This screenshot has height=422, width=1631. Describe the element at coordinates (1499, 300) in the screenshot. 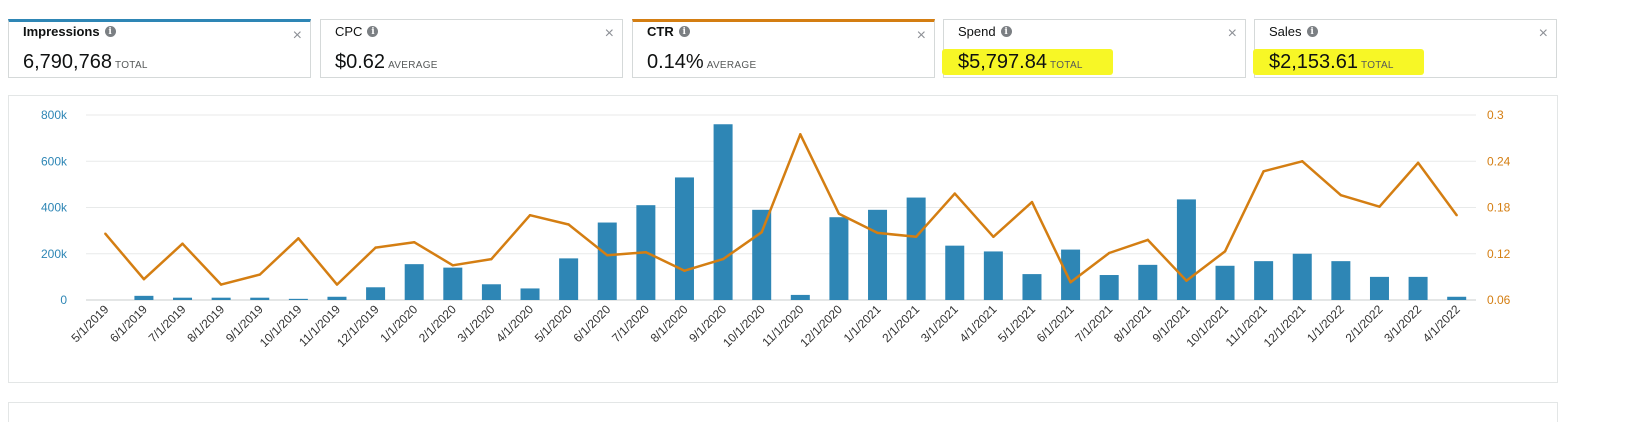

I see `y-right-tick-label: 0.06` at that location.